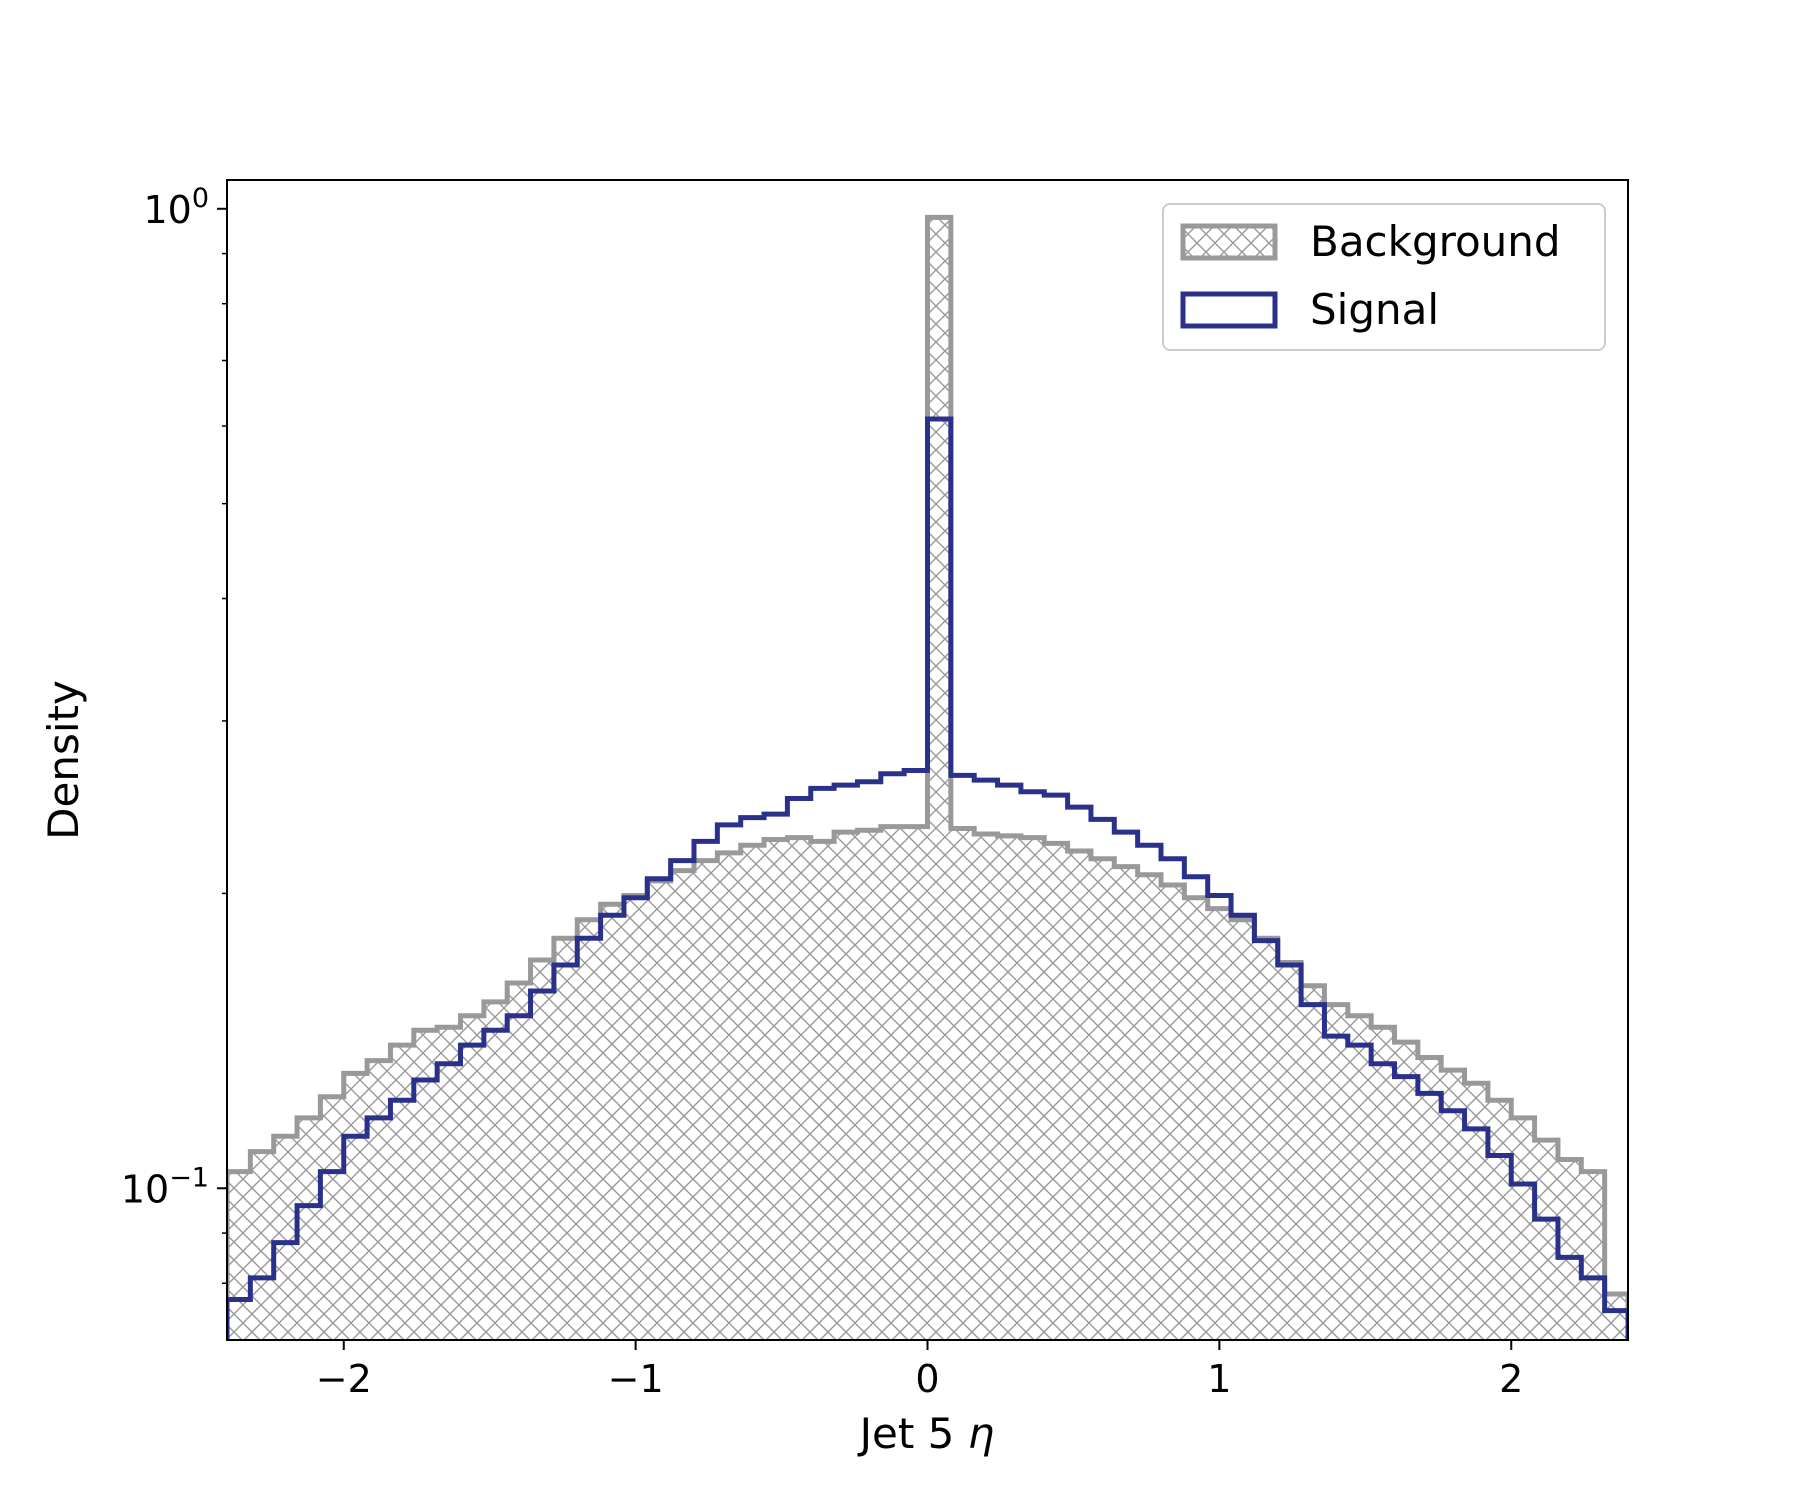 The image size is (1801, 1500). I want to click on x-tick-label: 0, so click(927, 1379).